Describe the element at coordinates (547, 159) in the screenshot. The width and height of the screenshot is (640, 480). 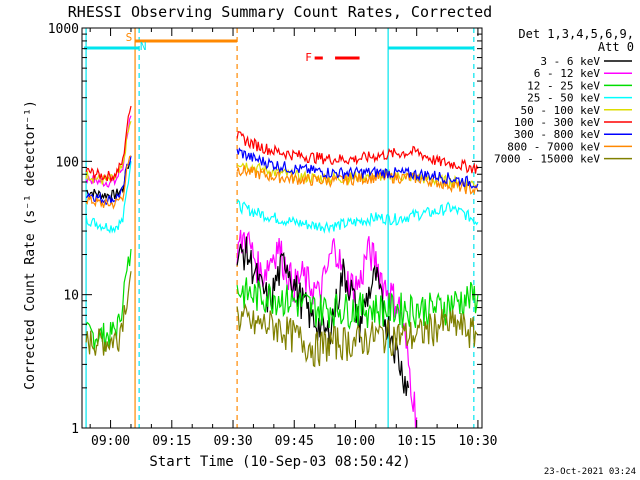
I see `legend-entry-8: 7000 - 15000 keV` at that location.